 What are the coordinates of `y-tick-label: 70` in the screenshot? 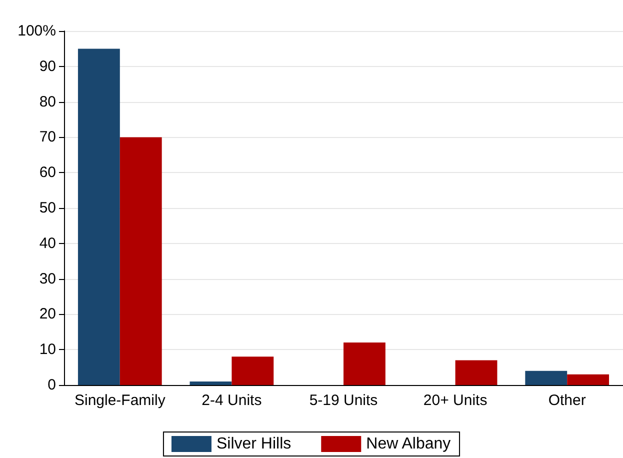 It's located at (47, 137).